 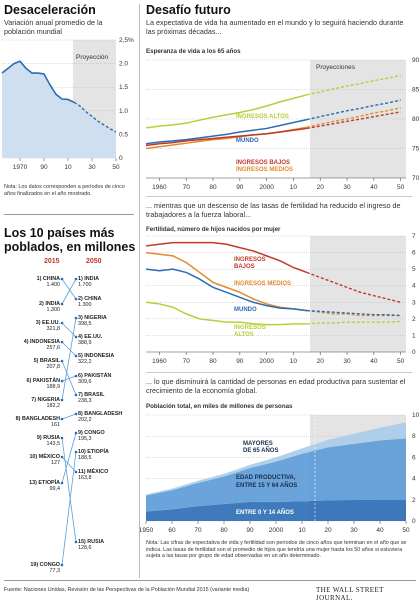 I want to click on ranking-row: 7) BRASIL 238,3, so click(x=91, y=398).